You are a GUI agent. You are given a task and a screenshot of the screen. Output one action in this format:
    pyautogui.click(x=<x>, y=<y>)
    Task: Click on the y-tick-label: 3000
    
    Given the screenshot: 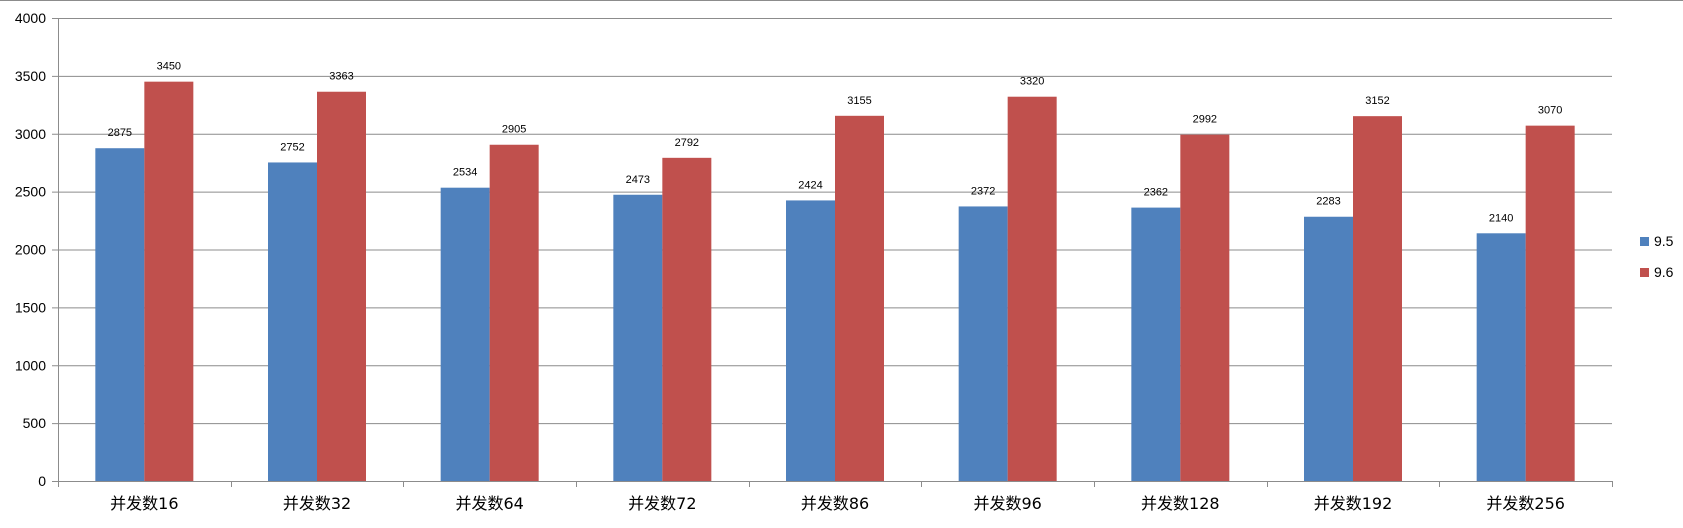 What is the action you would take?
    pyautogui.click(x=30, y=134)
    